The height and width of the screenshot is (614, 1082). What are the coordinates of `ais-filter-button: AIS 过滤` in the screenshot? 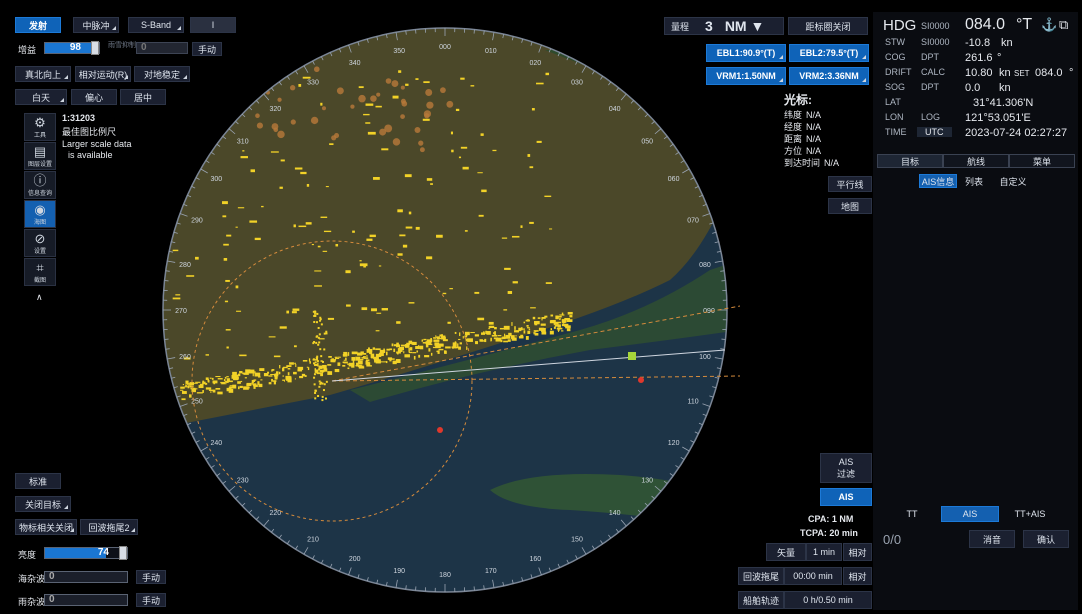 It's located at (846, 468).